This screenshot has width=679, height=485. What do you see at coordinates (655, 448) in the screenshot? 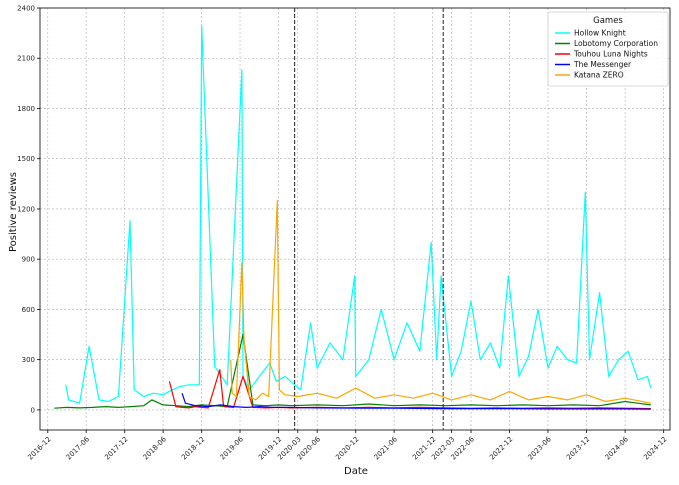
I see `x-tick-label: 2024-12` at bounding box center [655, 448].